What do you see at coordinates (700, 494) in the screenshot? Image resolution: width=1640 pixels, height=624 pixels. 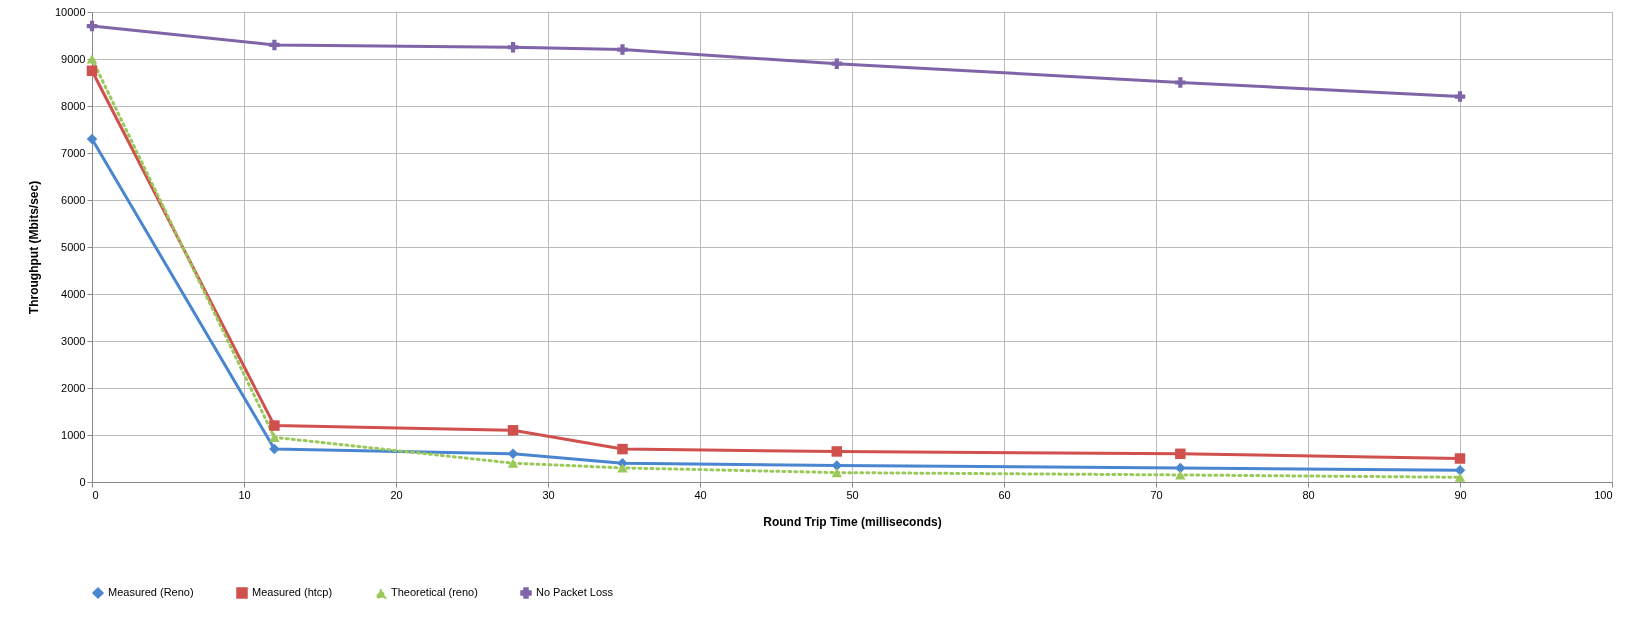 I see `x-tick-label: 40` at bounding box center [700, 494].